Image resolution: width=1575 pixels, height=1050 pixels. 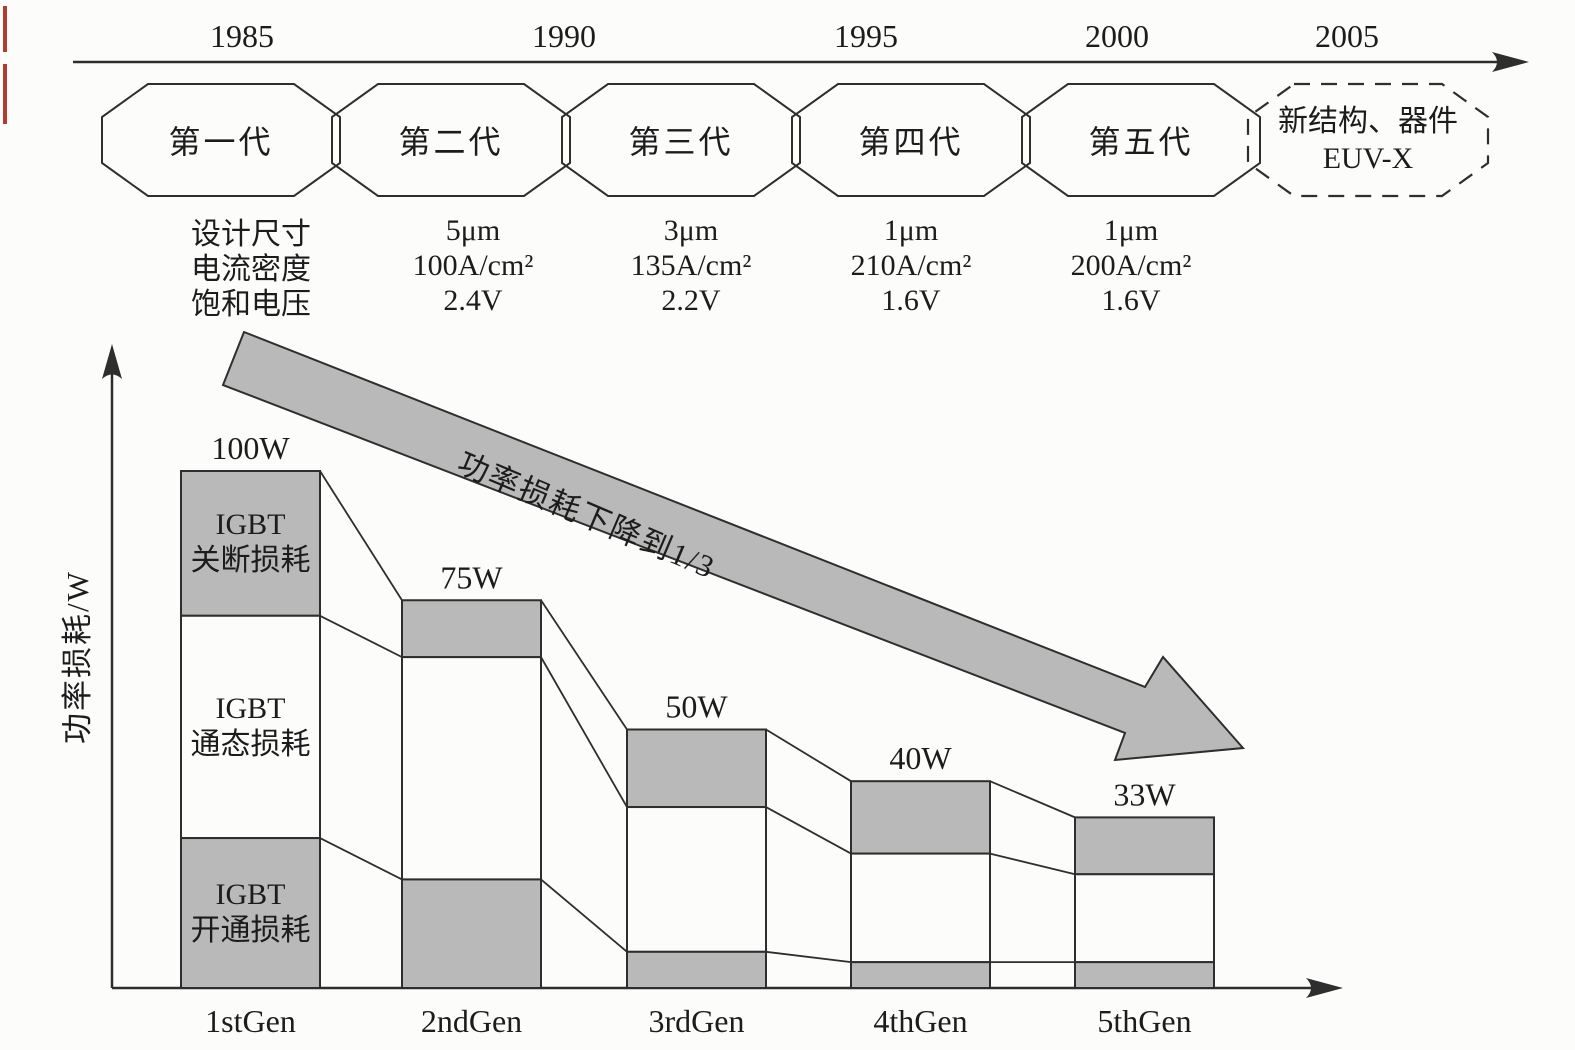 What do you see at coordinates (920, 908) in the screenshot?
I see `bar-4thGen-middle` at bounding box center [920, 908].